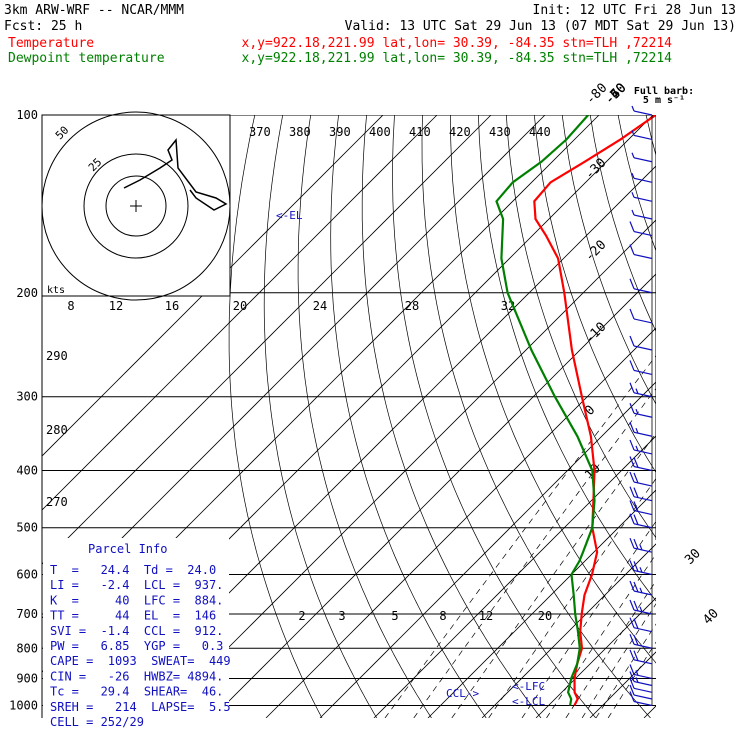  Describe the element at coordinates (528, 686) in the screenshot. I see `lfc-marker: <-LFC` at that location.